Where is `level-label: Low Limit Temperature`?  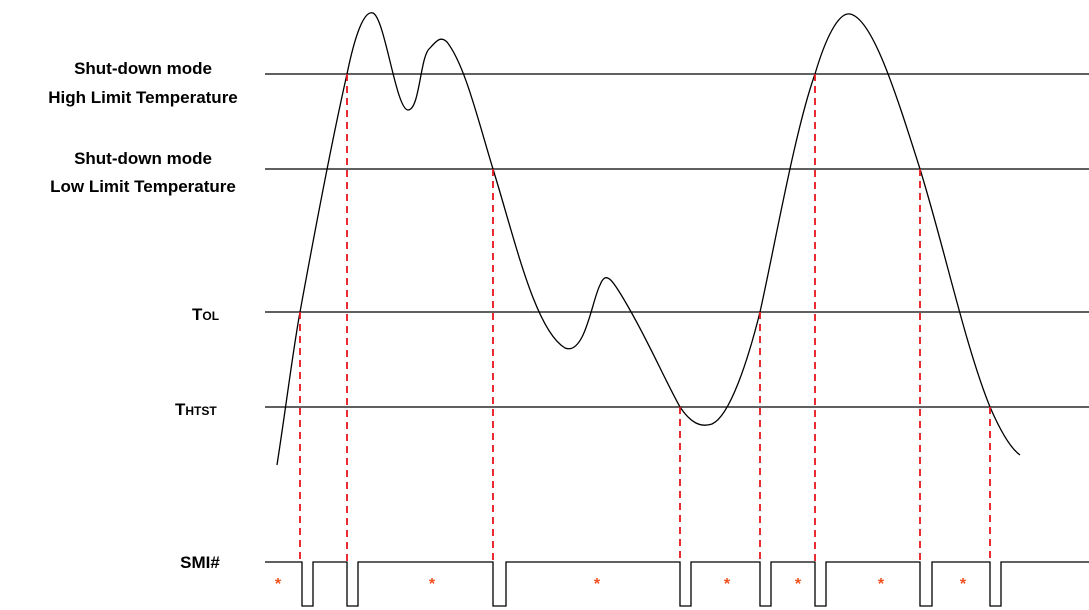 level-label: Low Limit Temperature is located at coordinates (143, 186).